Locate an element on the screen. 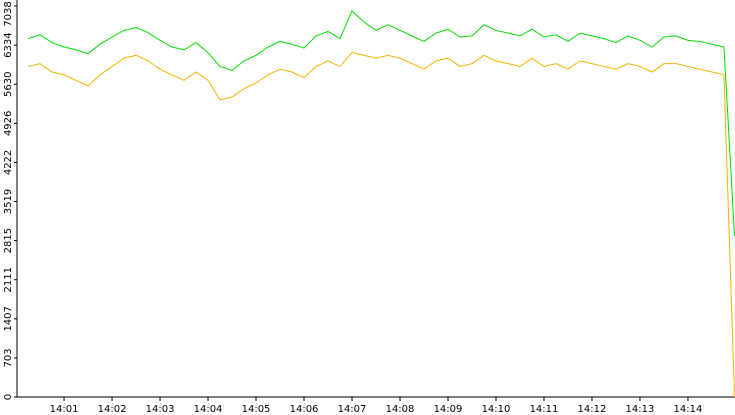  x-tick-label: 14:01 is located at coordinates (64, 409).